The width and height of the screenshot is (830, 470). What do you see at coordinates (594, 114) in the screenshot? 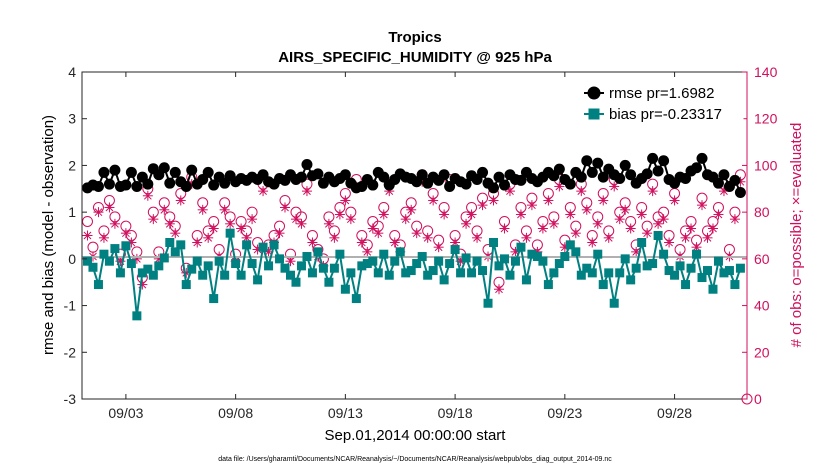
I see `legend-bias-marker` at bounding box center [594, 114].